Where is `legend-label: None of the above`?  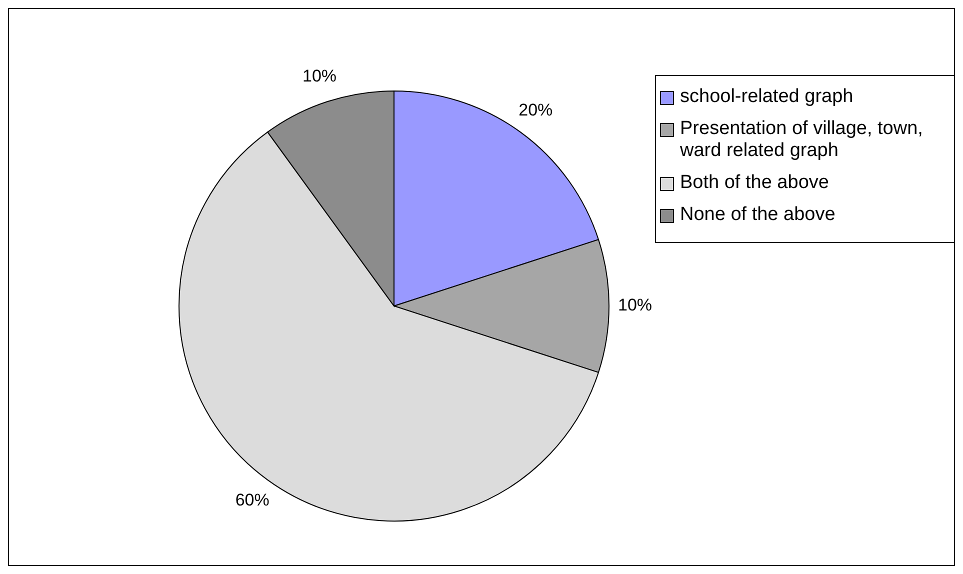
legend-label: None of the above is located at coordinates (758, 215).